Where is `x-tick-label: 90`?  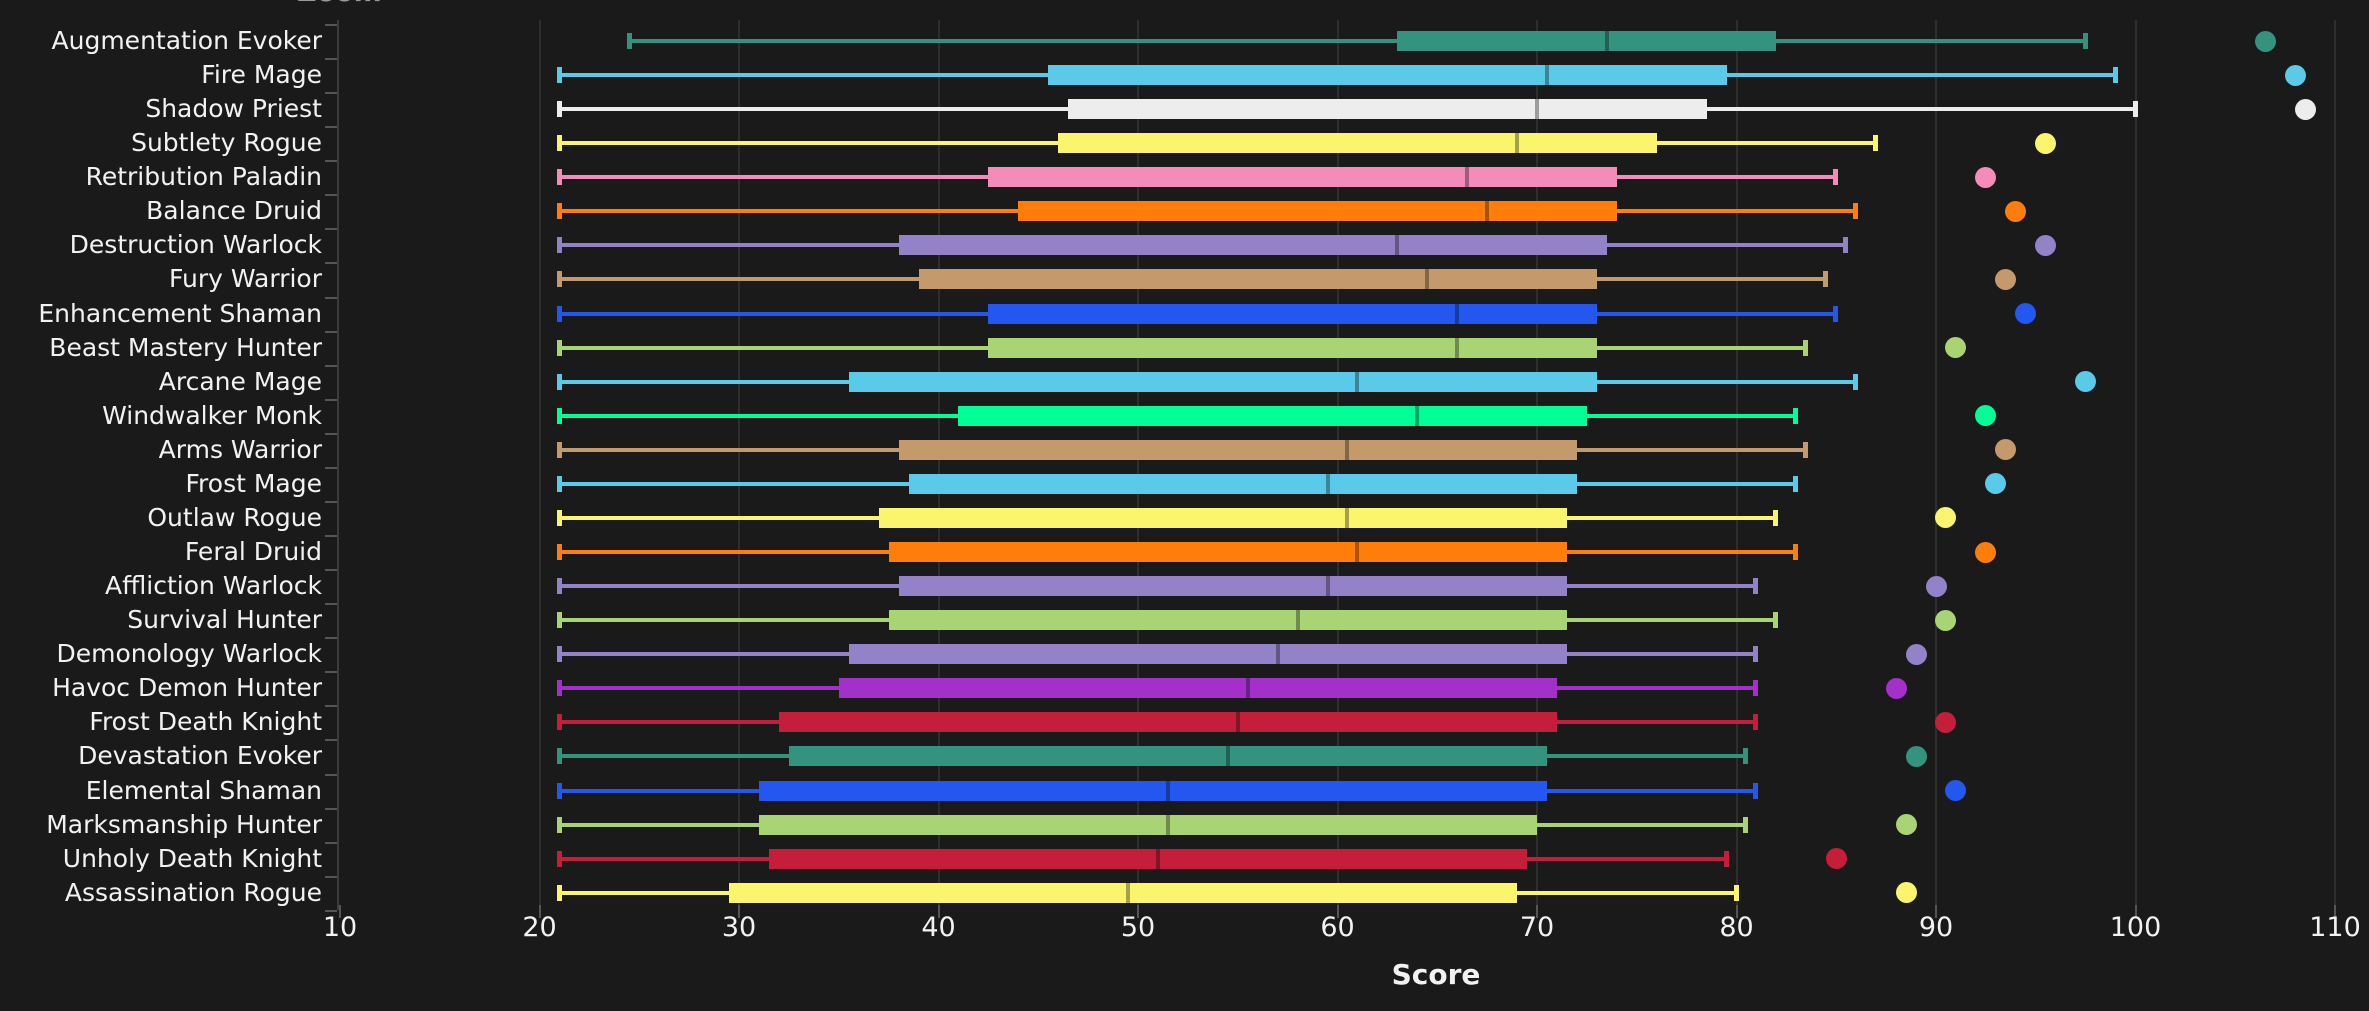
x-tick-label: 90 is located at coordinates (1936, 927).